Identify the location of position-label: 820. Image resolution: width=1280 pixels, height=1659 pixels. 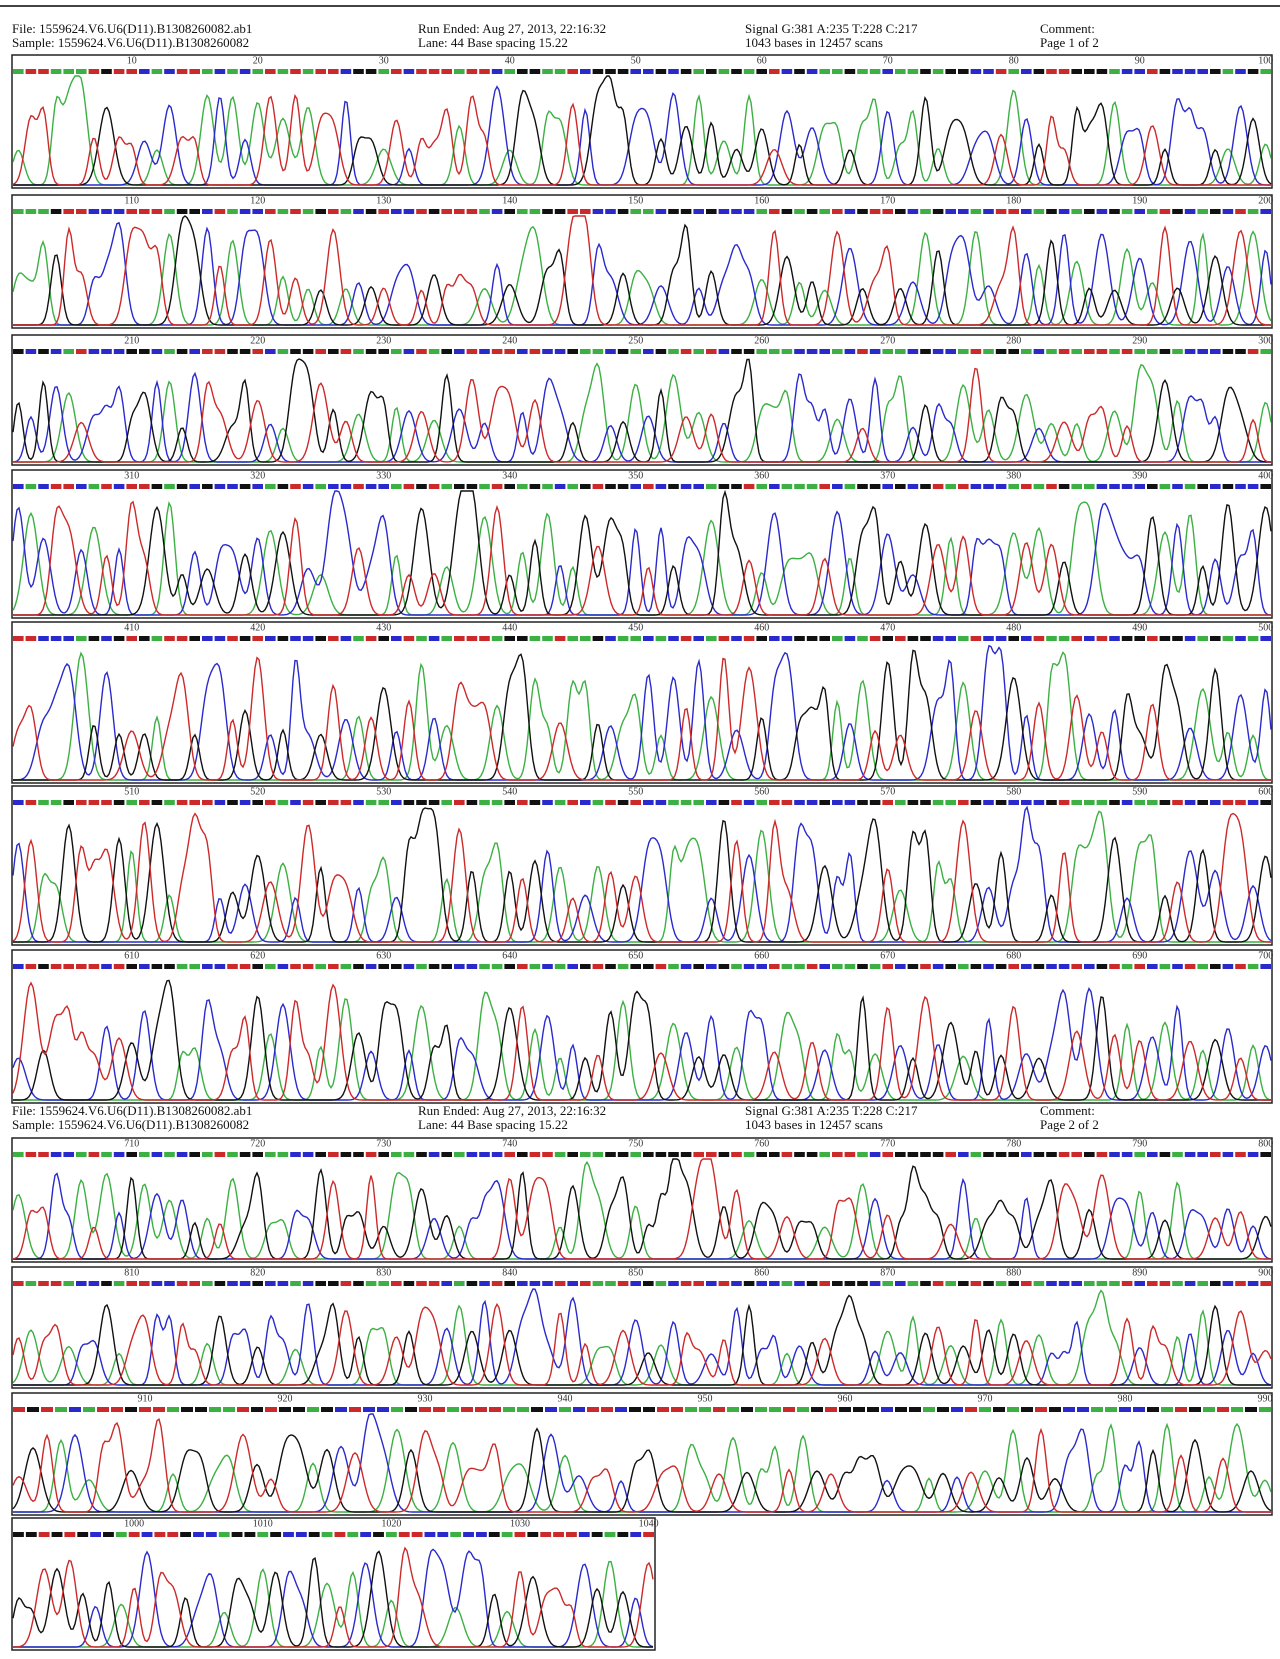
(257, 1272).